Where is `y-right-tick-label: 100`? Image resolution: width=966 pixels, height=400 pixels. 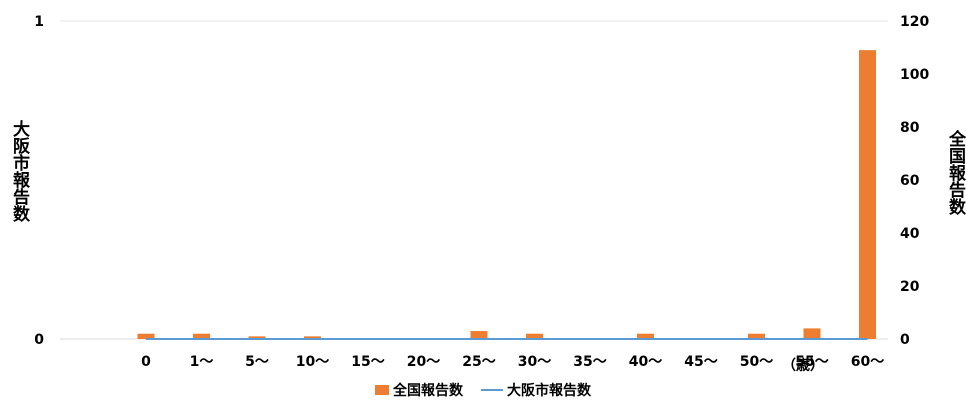
y-right-tick-label: 100 is located at coordinates (914, 75).